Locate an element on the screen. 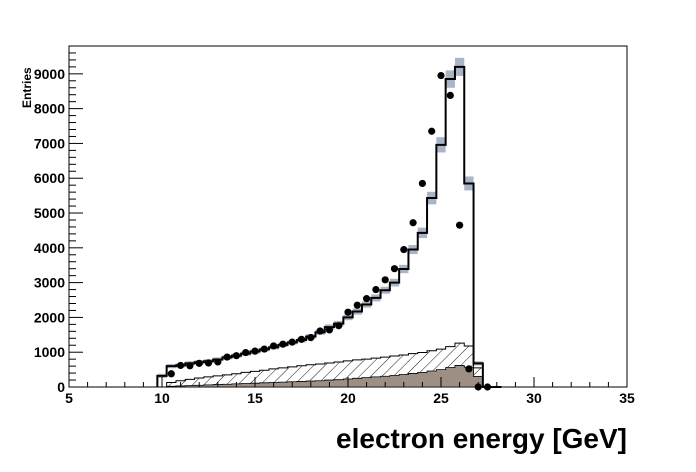  x-axis: 5 10 15 20 25 30 35 is located at coordinates (350, 391).